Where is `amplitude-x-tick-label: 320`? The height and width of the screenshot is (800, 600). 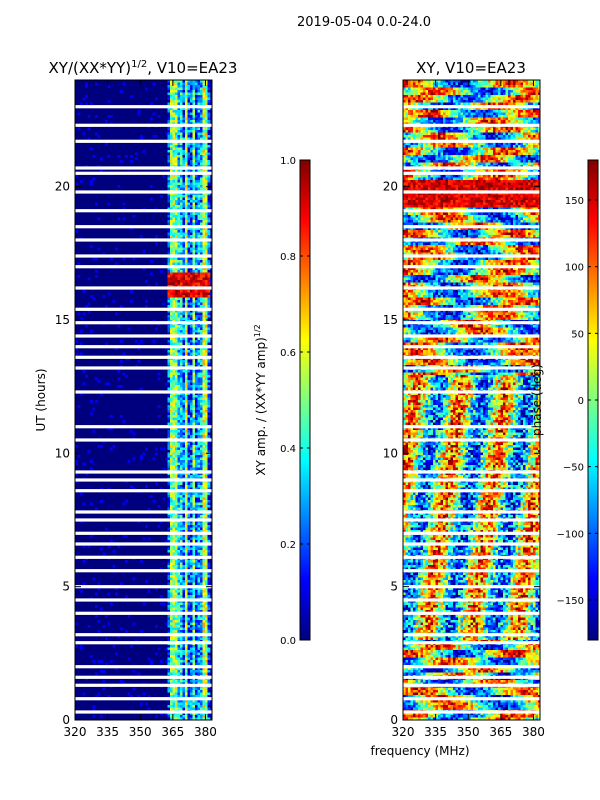
amplitude-x-tick-label: 320 is located at coordinates (75, 732).